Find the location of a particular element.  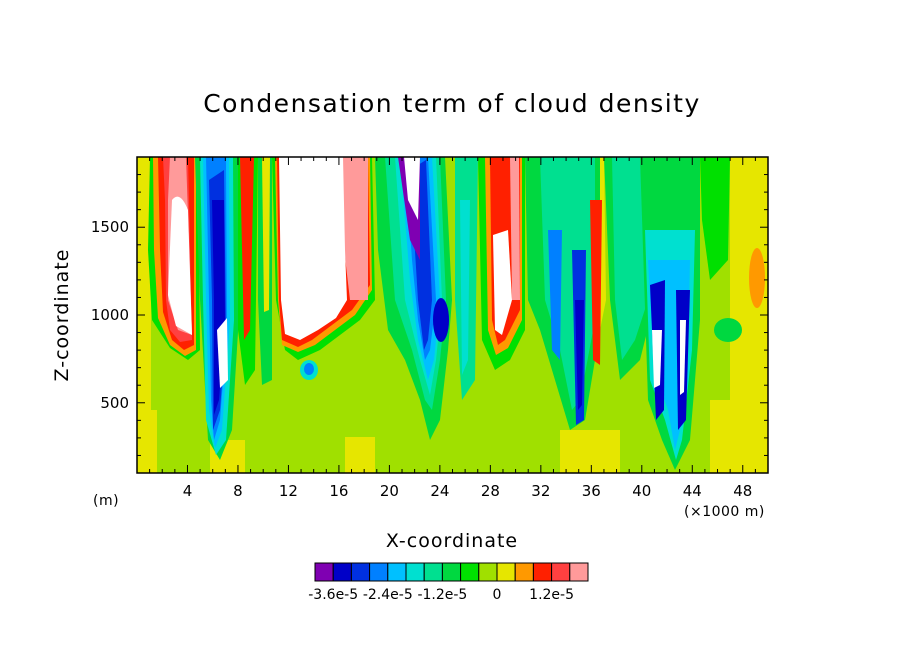

x-tick-label: 24 is located at coordinates (439, 491).